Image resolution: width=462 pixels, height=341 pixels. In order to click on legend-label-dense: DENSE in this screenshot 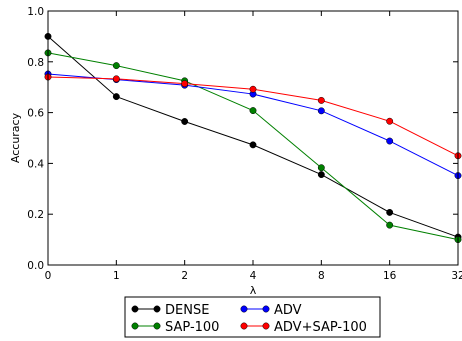, I will do `click(187, 310)`.